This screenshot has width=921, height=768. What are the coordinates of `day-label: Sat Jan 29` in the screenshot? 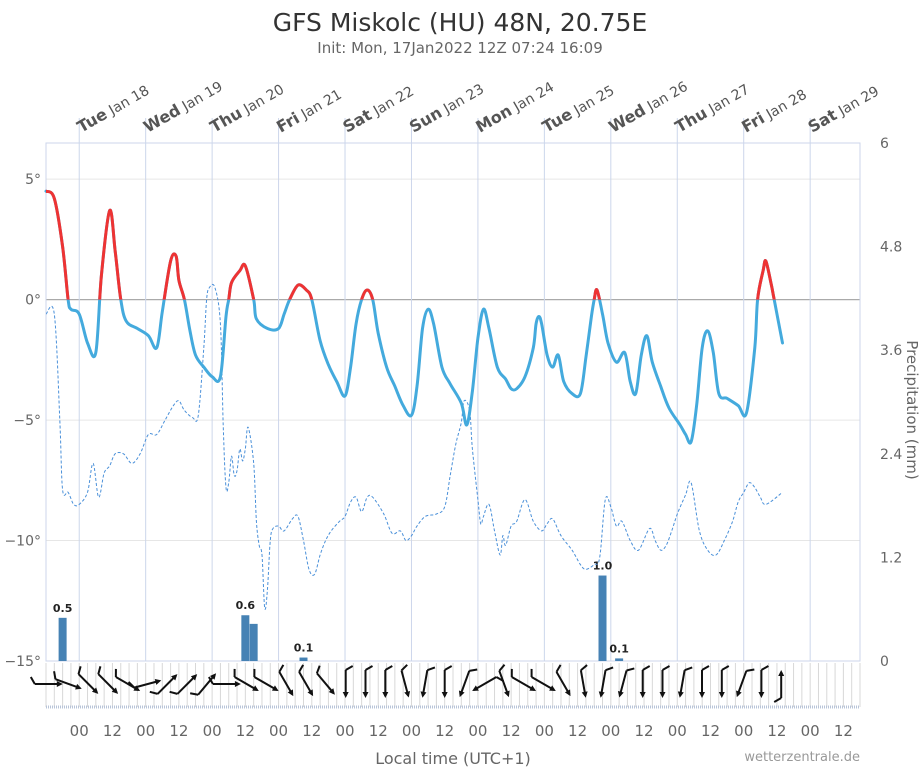 It's located at (843, 109).